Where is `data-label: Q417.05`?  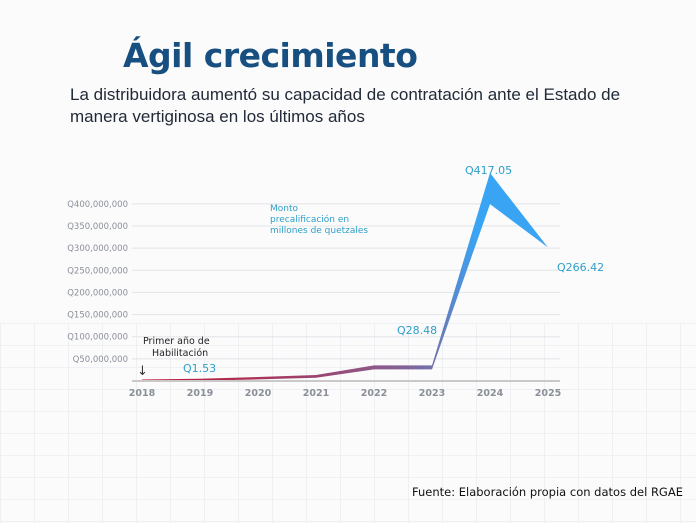 data-label: Q417.05 is located at coordinates (488, 170).